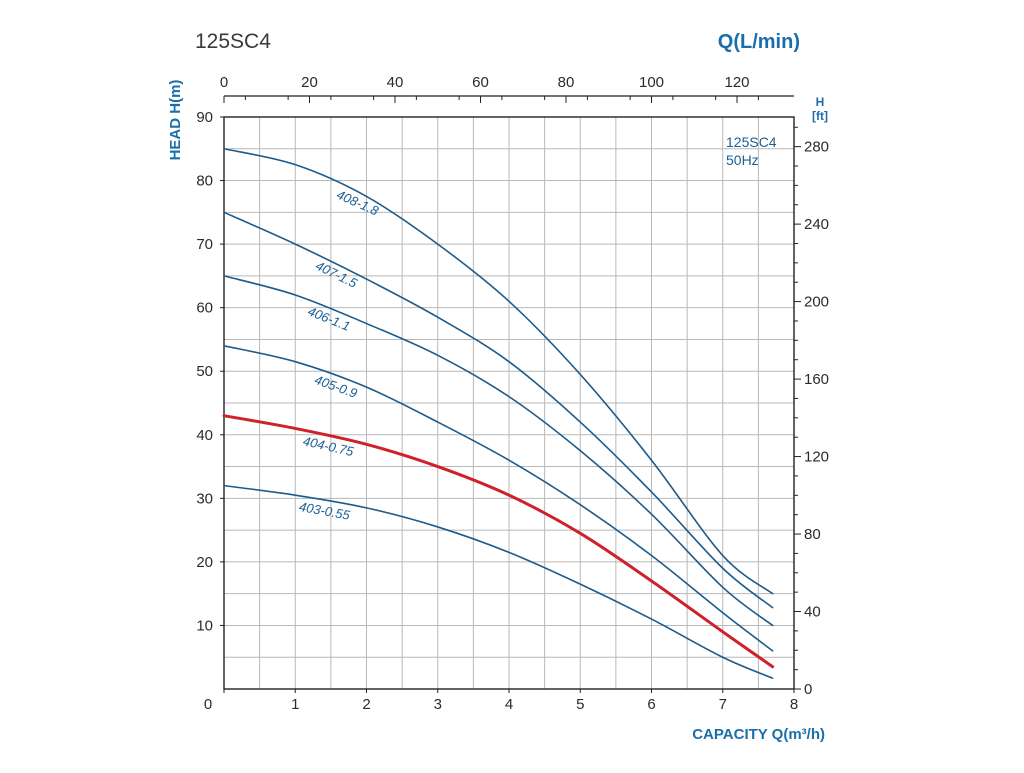  I want to click on right-axis-label-ft: [ft], so click(820, 116).